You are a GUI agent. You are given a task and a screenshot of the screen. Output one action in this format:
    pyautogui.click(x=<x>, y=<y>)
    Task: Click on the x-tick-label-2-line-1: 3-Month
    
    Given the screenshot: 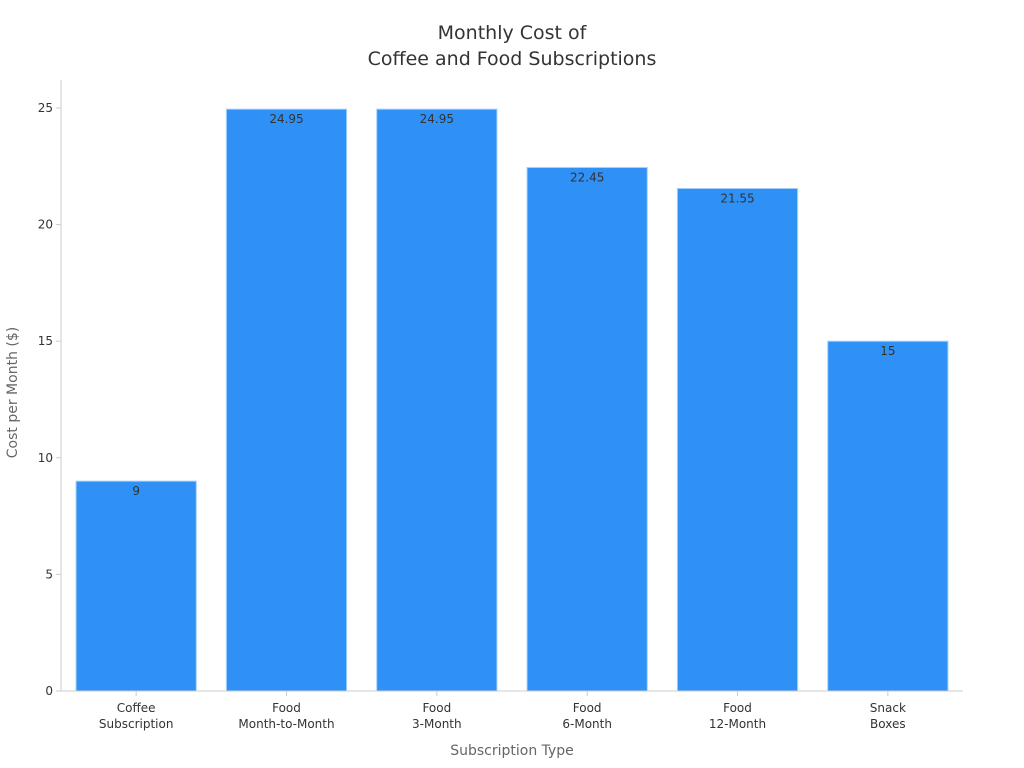 What is the action you would take?
    pyautogui.click(x=437, y=724)
    